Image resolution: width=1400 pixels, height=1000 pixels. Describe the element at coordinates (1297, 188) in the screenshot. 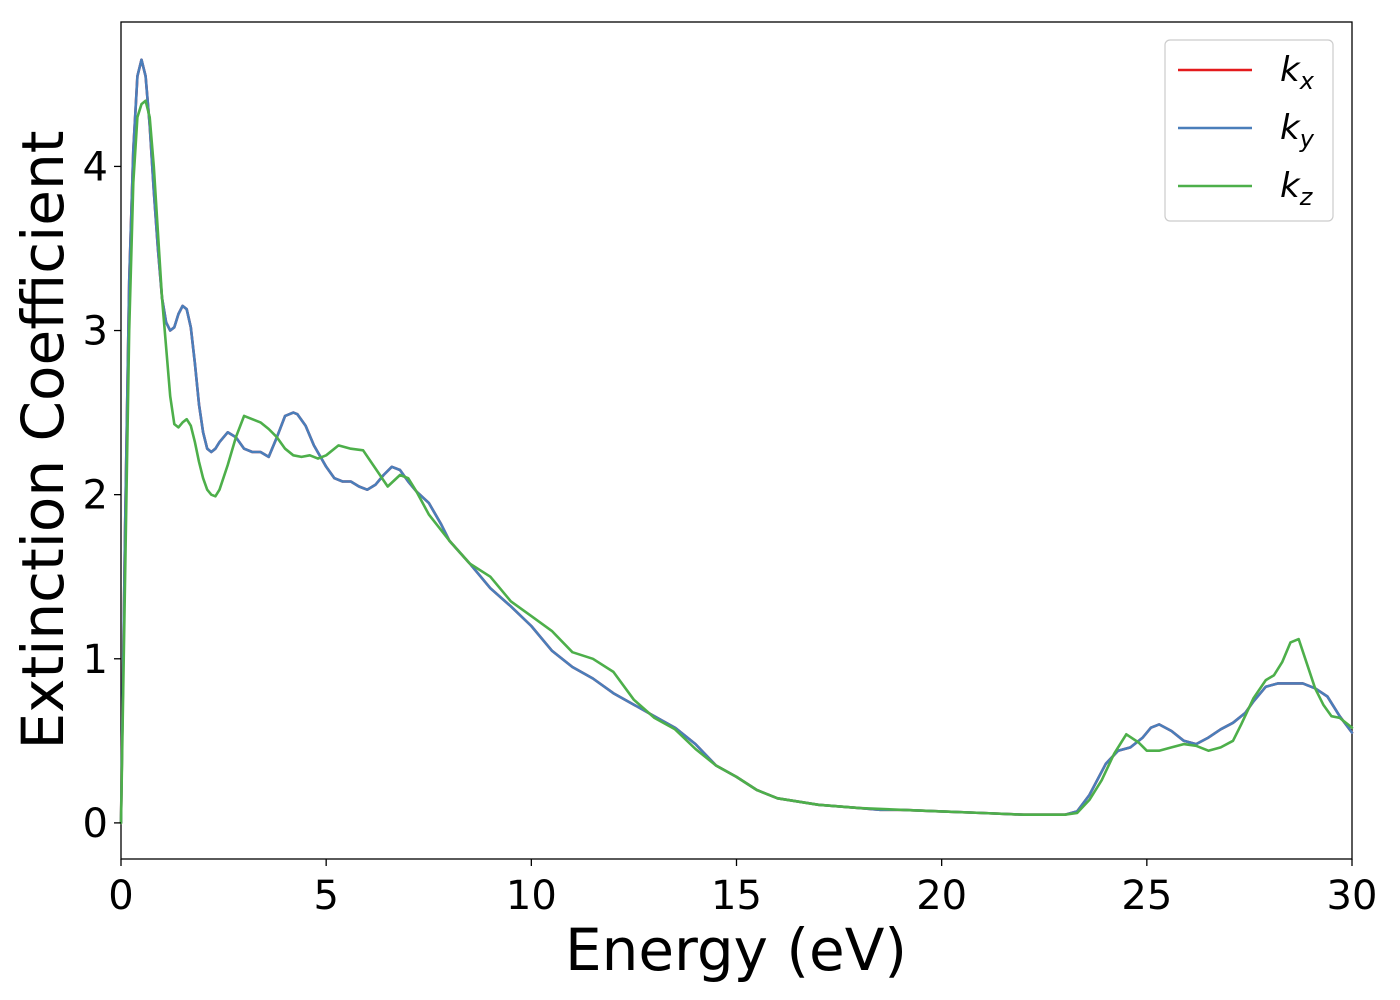

I see `legend-label-z: kz` at that location.